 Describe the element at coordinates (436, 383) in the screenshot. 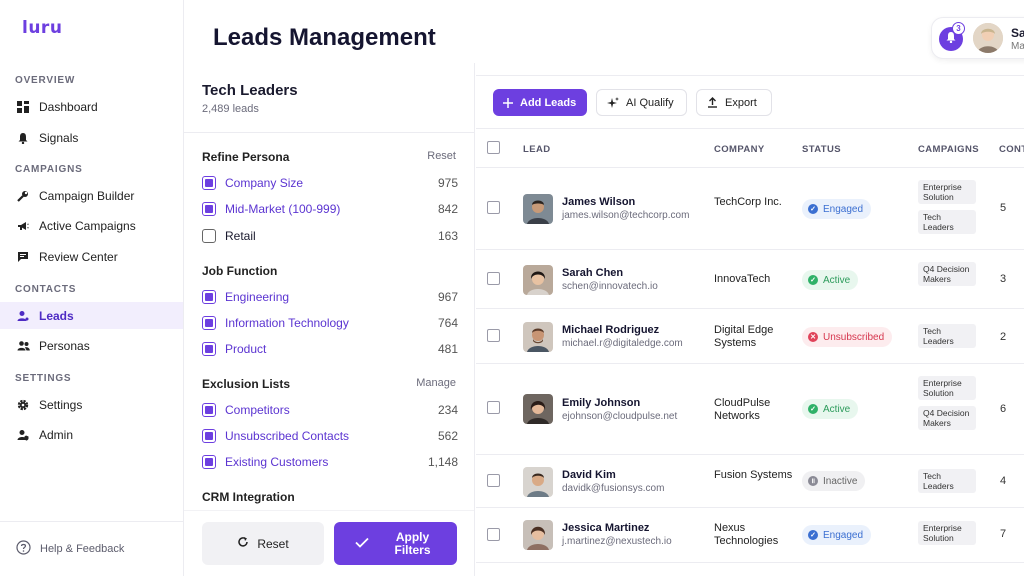

I see `exclusion-manage-link: Manage` at that location.